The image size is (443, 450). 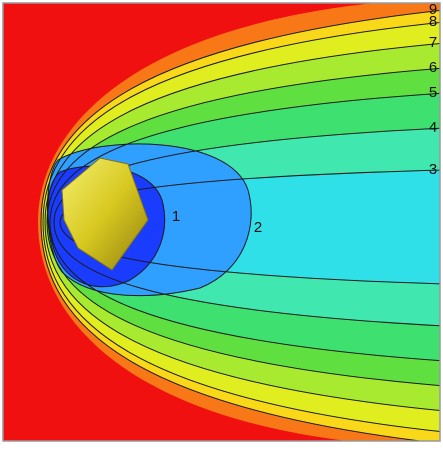 I want to click on contour-label: 2, so click(x=258, y=227).